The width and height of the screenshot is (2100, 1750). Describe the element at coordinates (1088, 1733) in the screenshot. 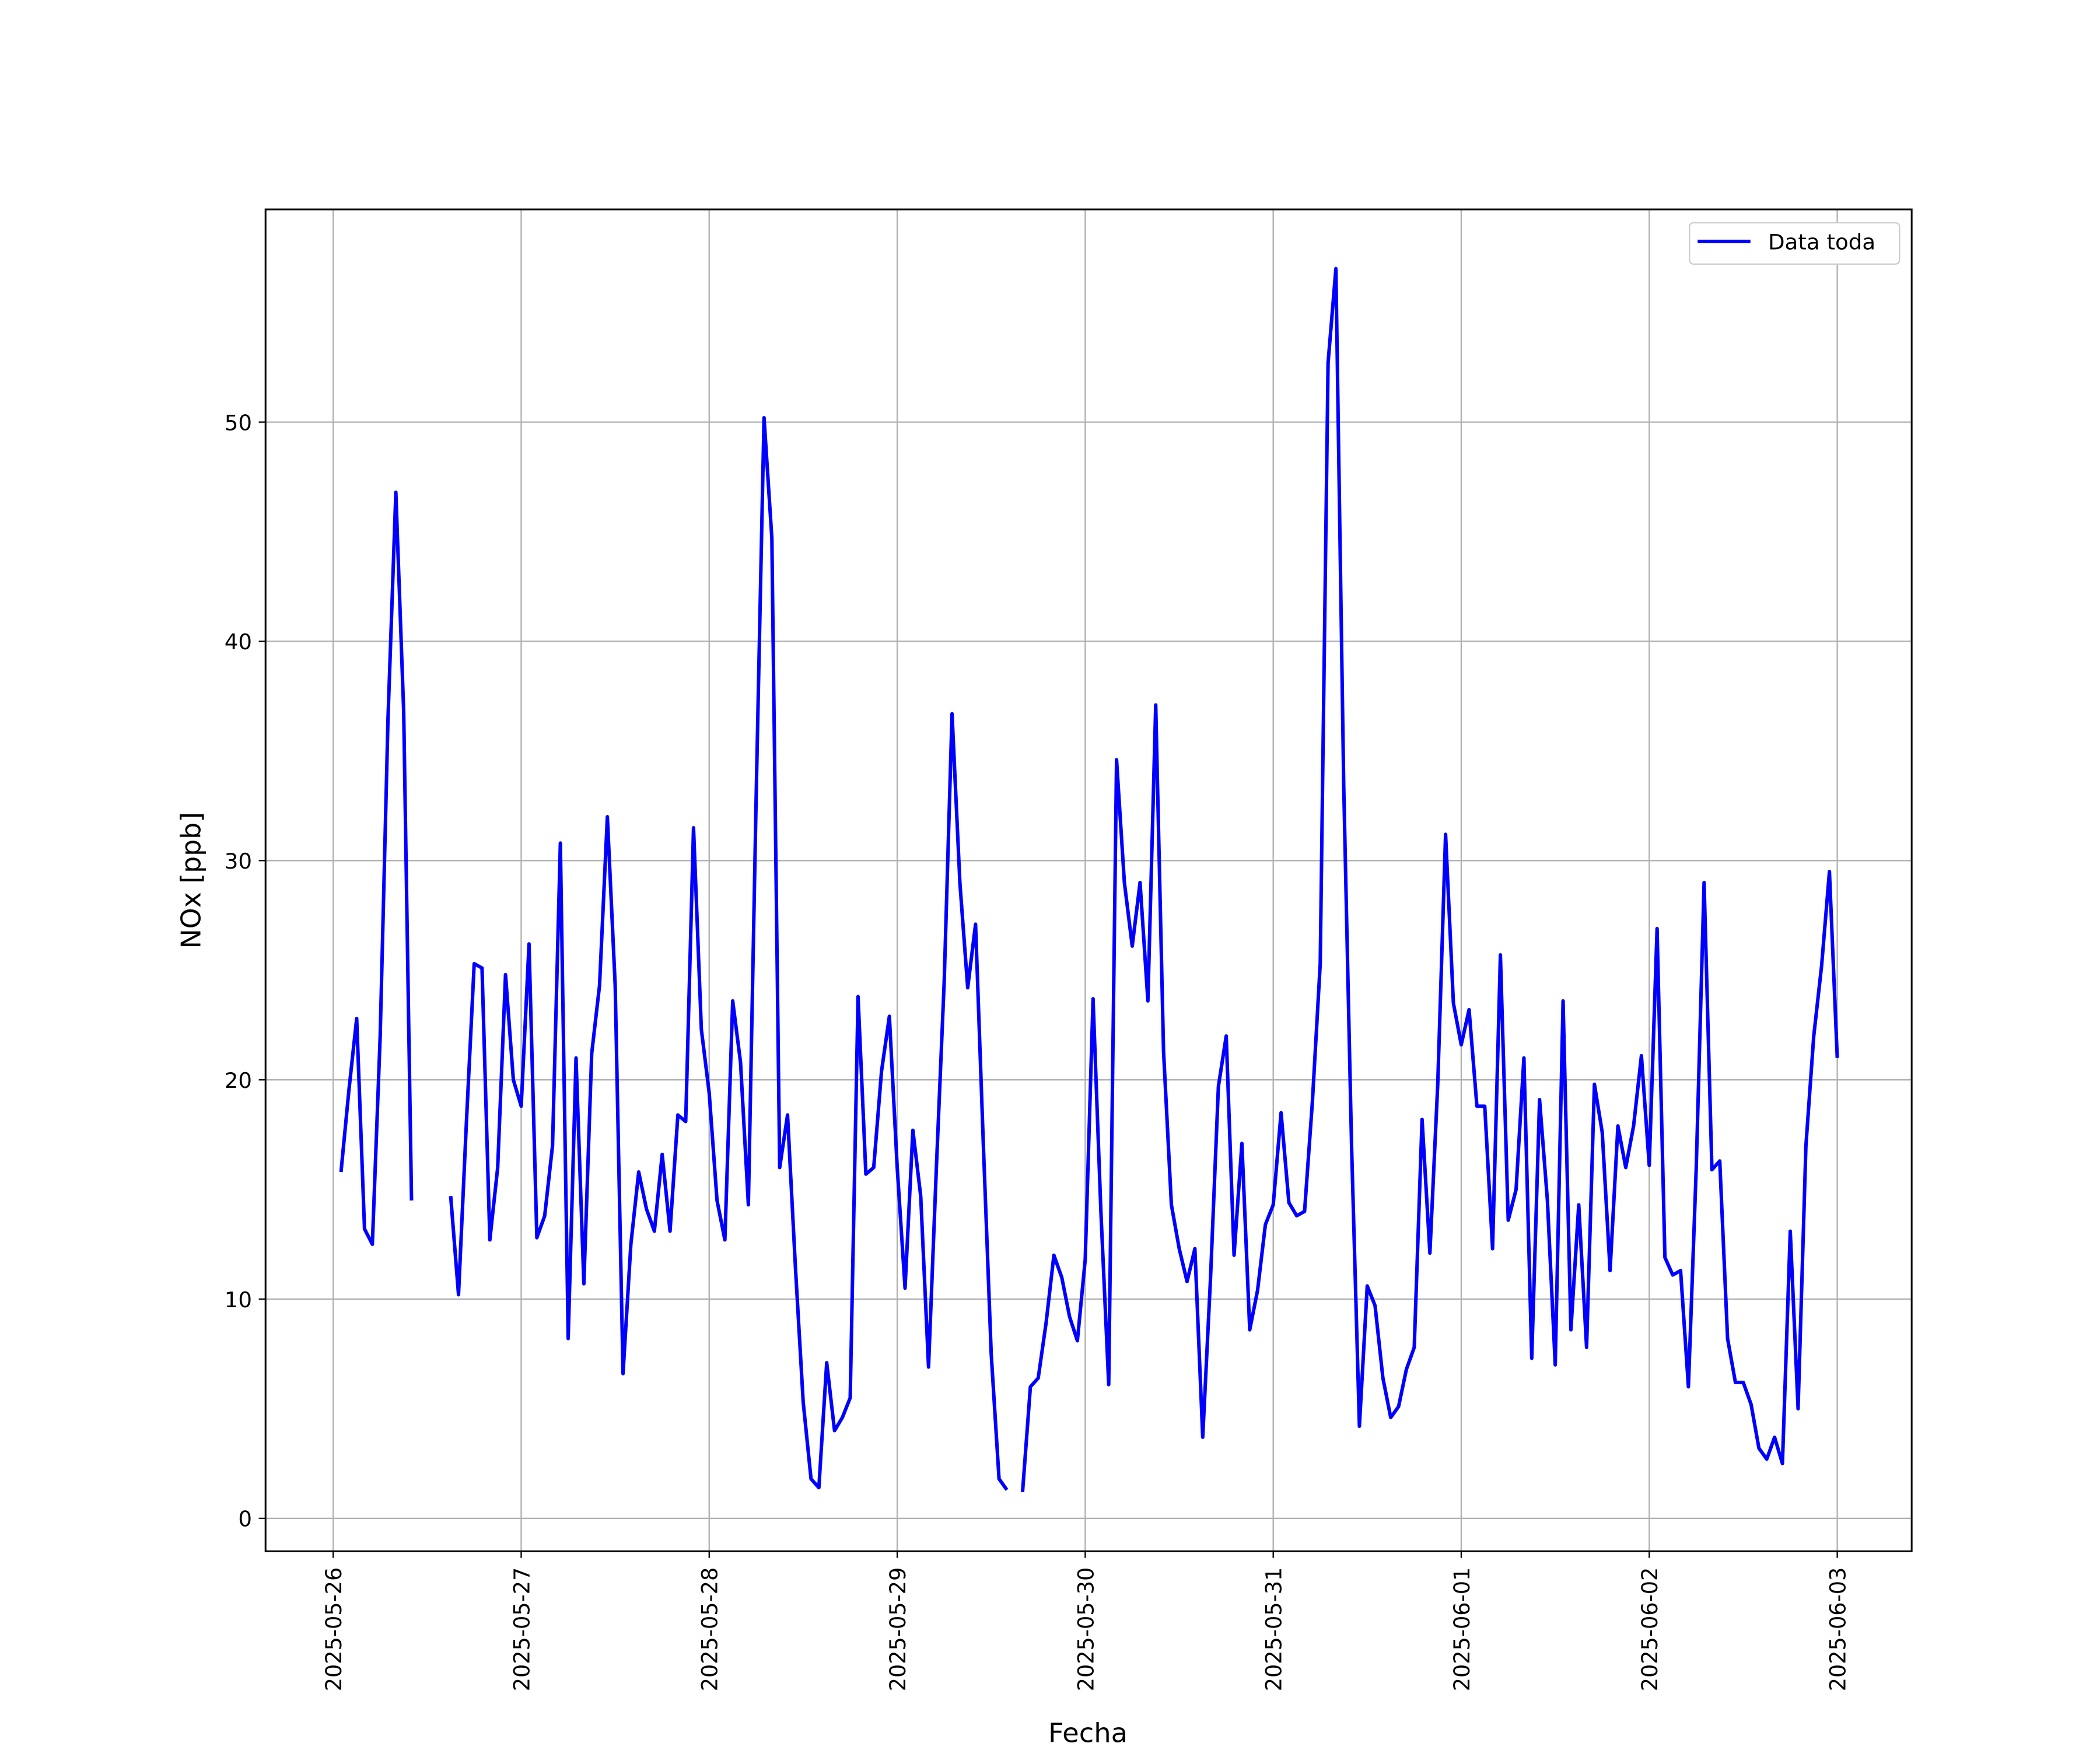

I see `x-axis-label: Fecha` at that location.